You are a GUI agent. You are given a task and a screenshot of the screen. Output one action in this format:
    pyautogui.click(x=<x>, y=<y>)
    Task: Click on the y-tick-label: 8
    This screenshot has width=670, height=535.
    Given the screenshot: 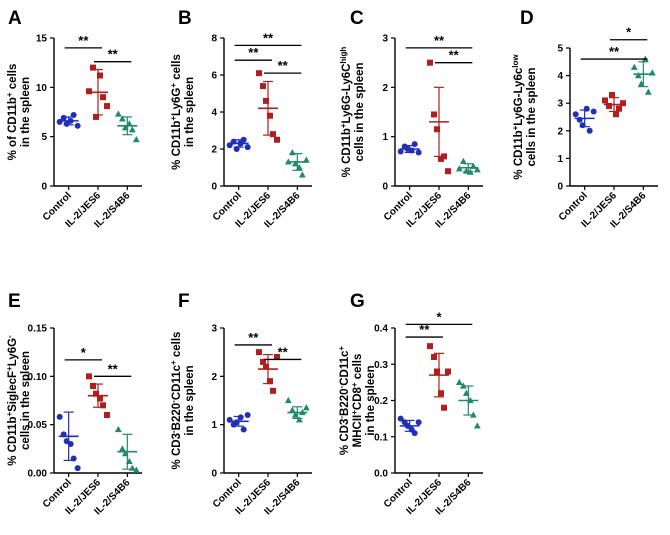 What is the action you would take?
    pyautogui.click(x=214, y=39)
    